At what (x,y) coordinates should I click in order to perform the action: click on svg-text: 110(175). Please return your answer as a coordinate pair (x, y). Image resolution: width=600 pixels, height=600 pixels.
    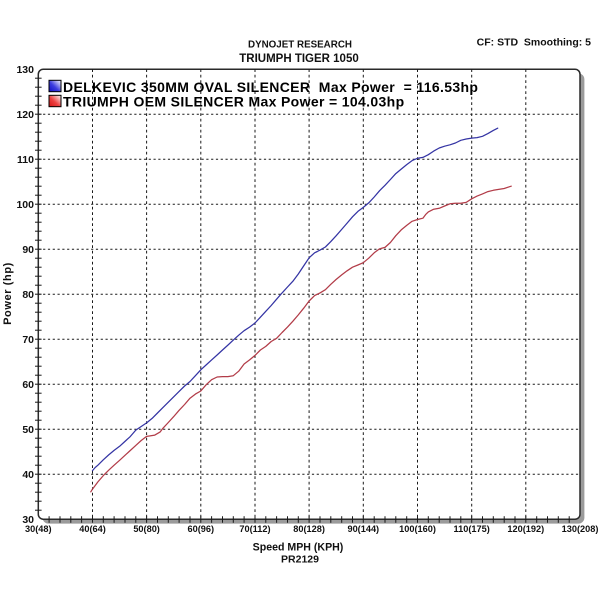
    Looking at the image, I should click on (472, 529).